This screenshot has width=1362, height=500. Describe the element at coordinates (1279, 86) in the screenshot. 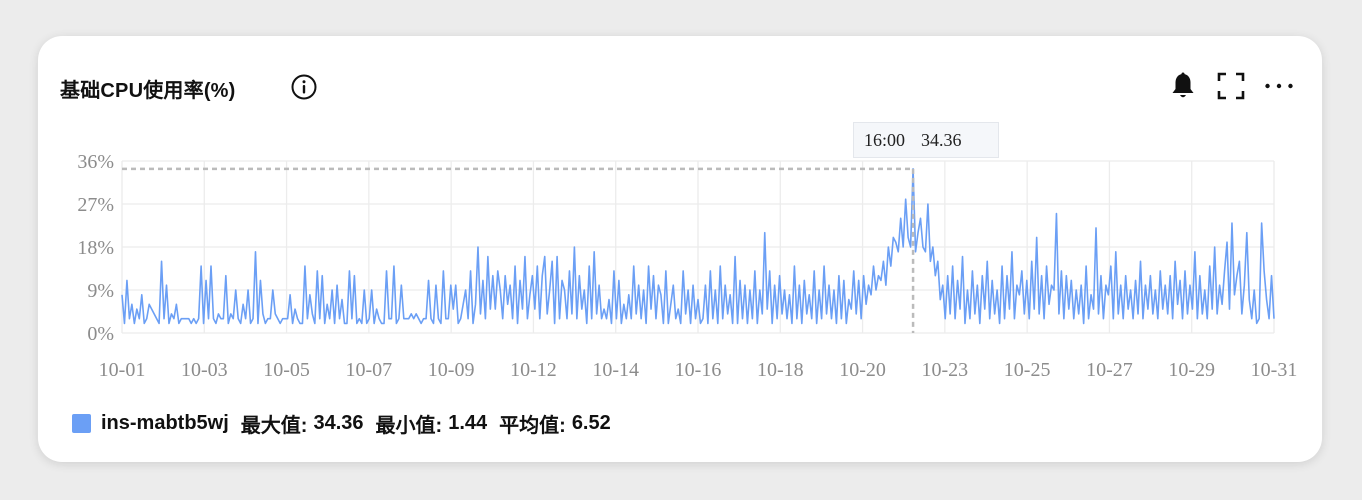

I see `more-icon` at that location.